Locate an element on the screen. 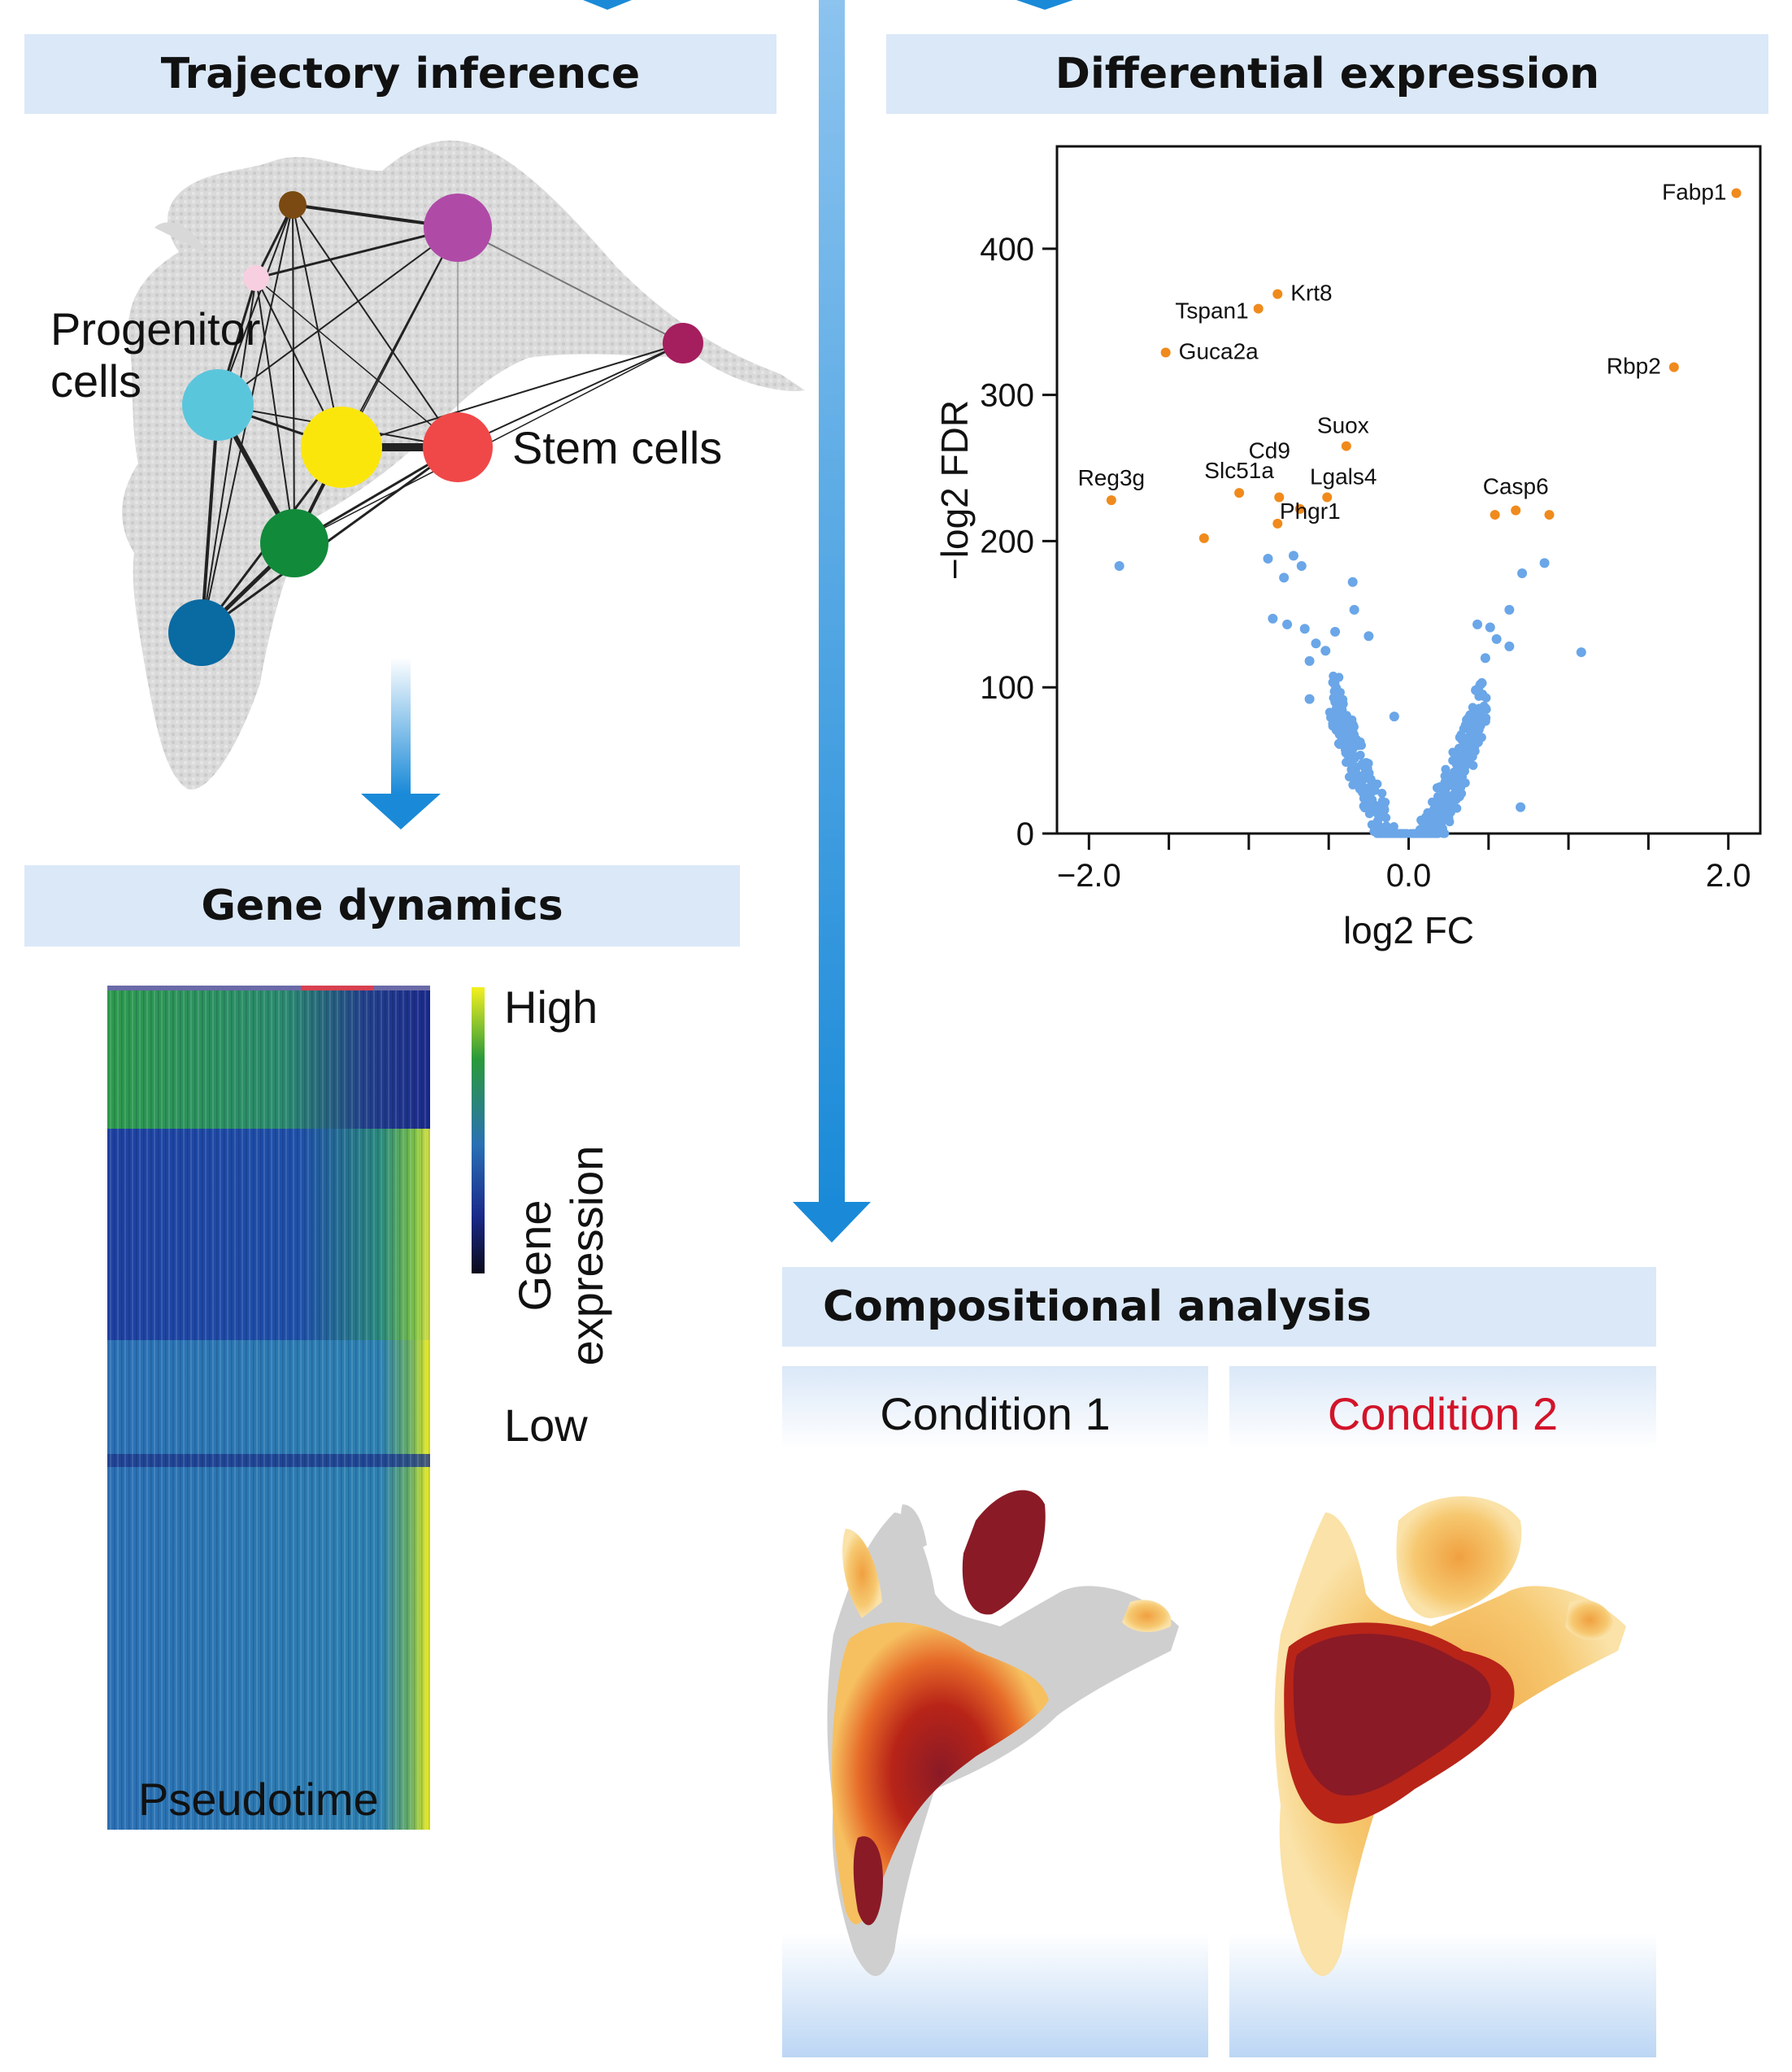 The height and width of the screenshot is (2072, 1792). node-green is located at coordinates (294, 543).